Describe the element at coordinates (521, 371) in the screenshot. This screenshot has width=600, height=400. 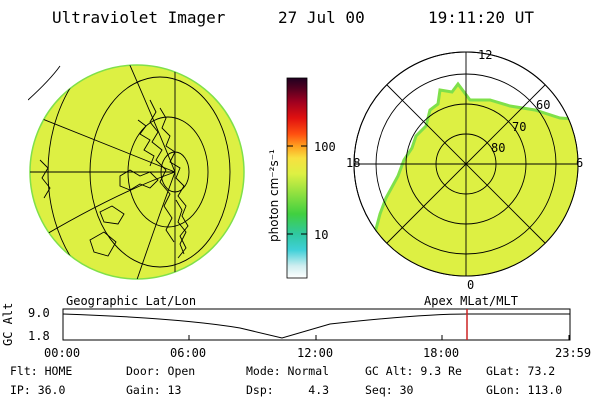
I see `status-glat: GLat: 73.2` at that location.